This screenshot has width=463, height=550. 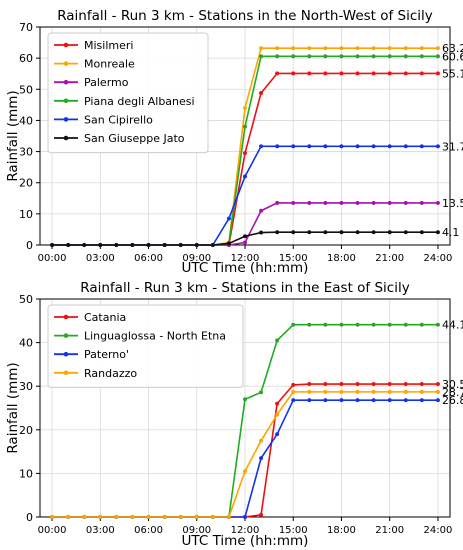 I want to click on x-tick-label: 06:00, so click(x=148, y=530).